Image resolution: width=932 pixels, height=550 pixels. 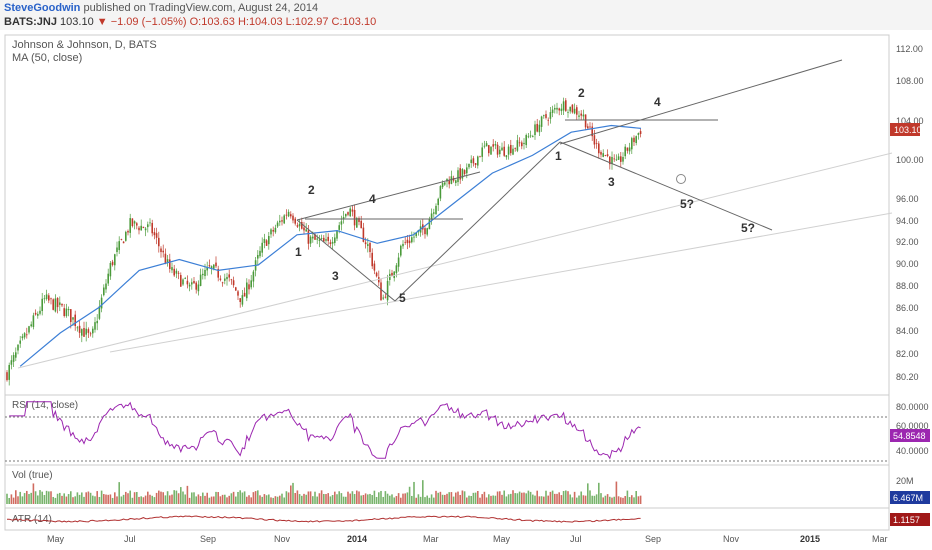 I want to click on ma-indicator-label: MA (50, close), so click(x=47, y=58).